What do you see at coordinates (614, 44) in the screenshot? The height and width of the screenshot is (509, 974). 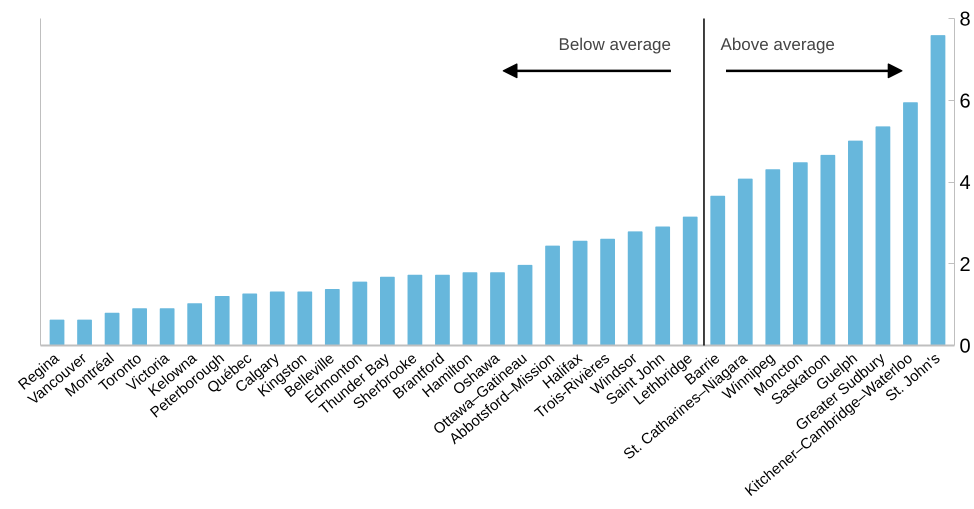 I see `annotation: Below average` at bounding box center [614, 44].